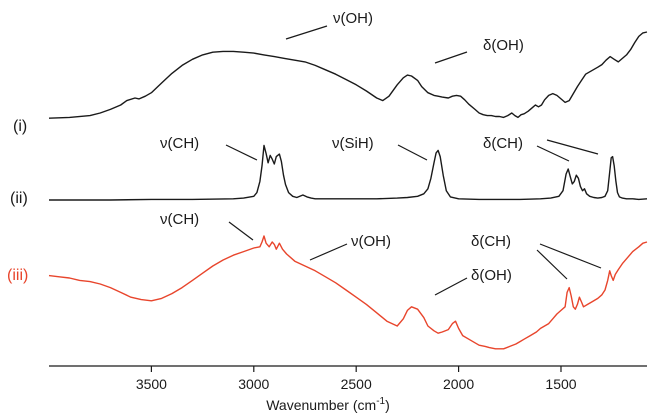  I want to click on leader-nu-sih-ii, so click(412, 152).